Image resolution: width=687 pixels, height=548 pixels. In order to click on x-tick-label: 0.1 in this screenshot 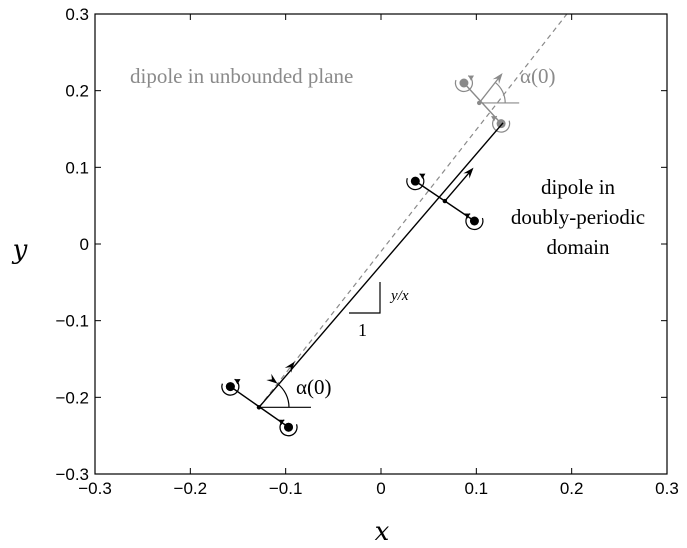, I will do `click(477, 488)`.